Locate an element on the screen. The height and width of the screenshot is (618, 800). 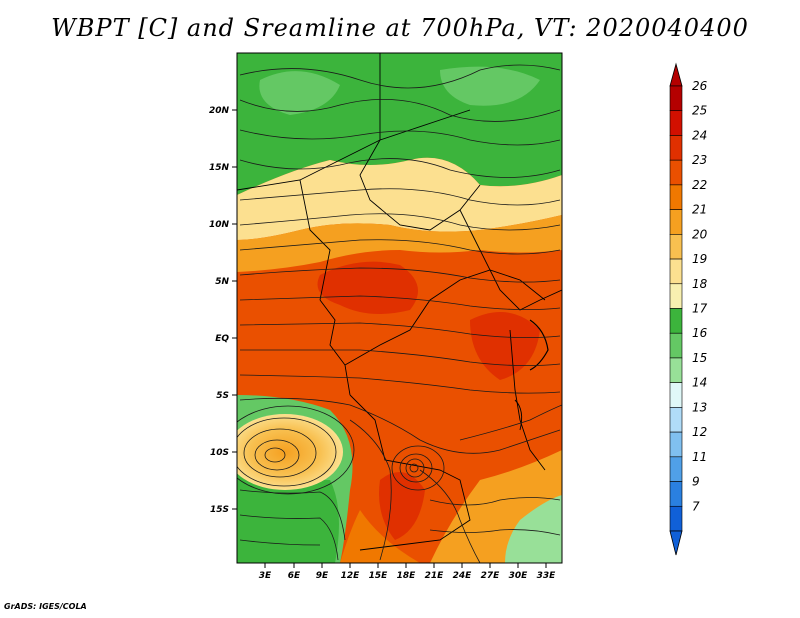
colorbar-label: 14 is located at coordinates (699, 383).